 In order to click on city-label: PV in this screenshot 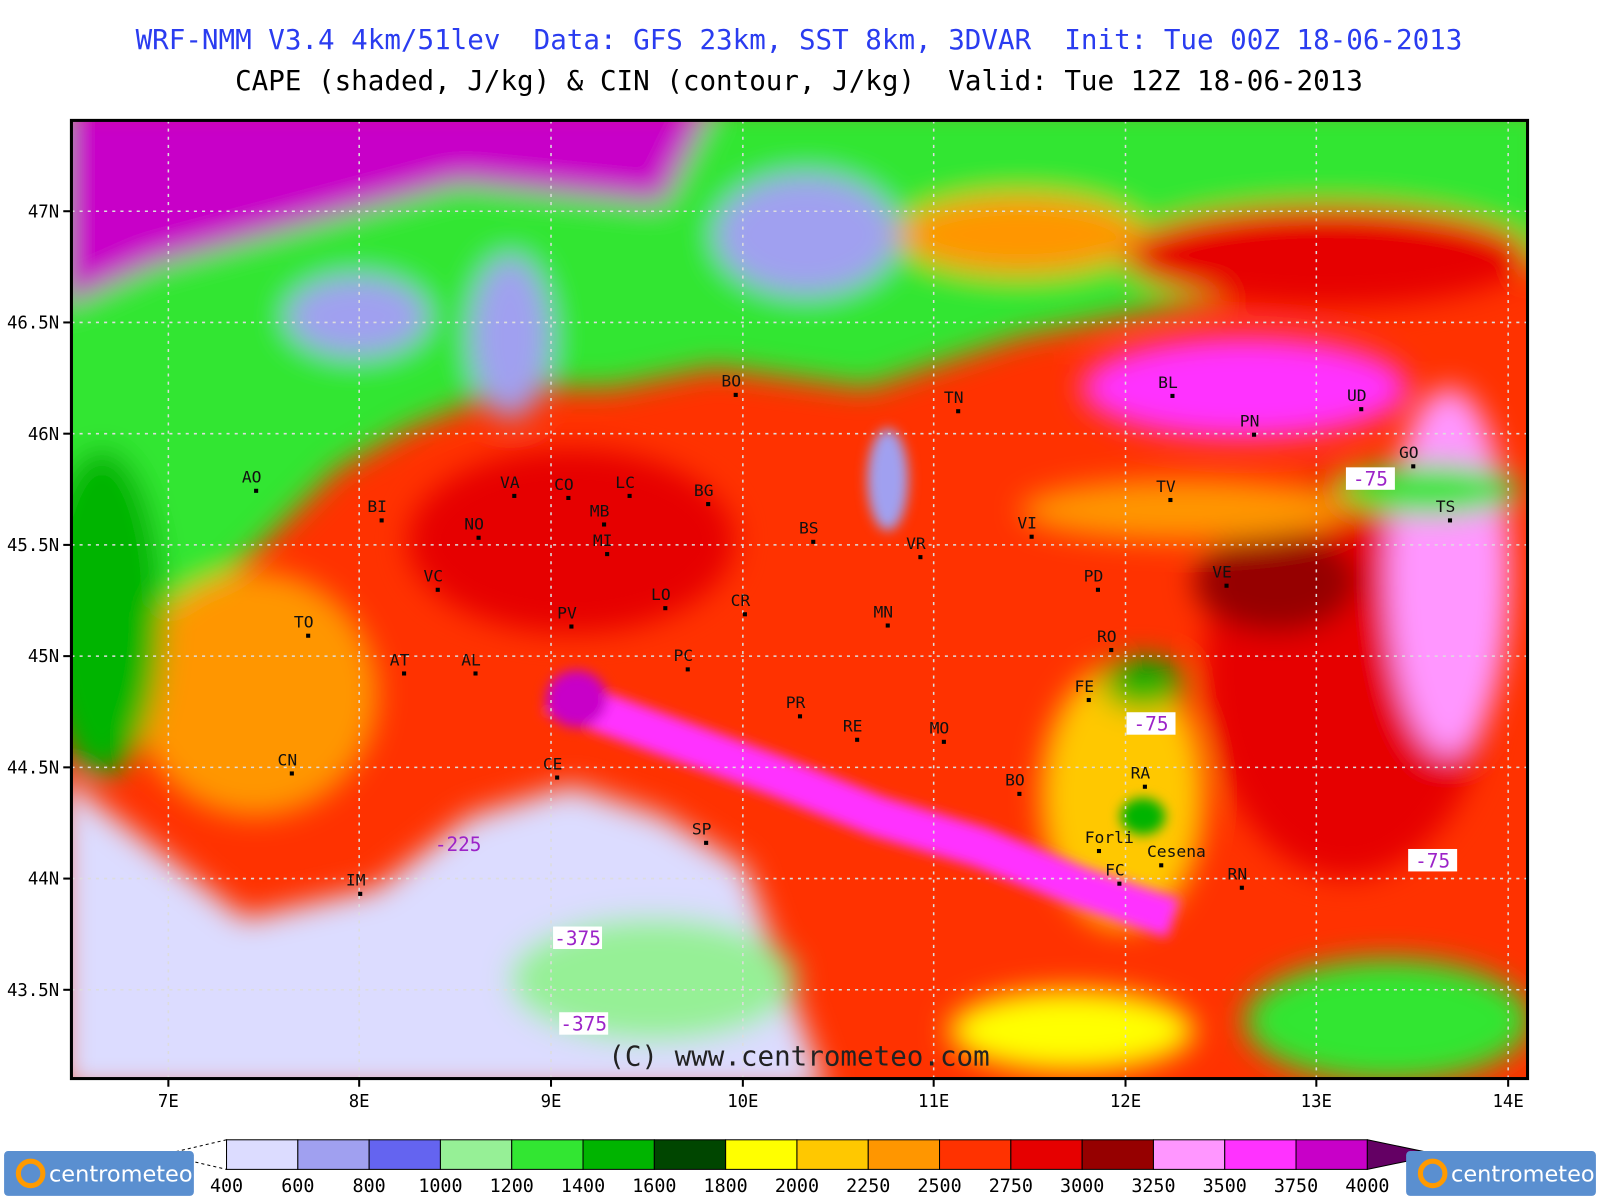, I will do `click(567, 612)`.